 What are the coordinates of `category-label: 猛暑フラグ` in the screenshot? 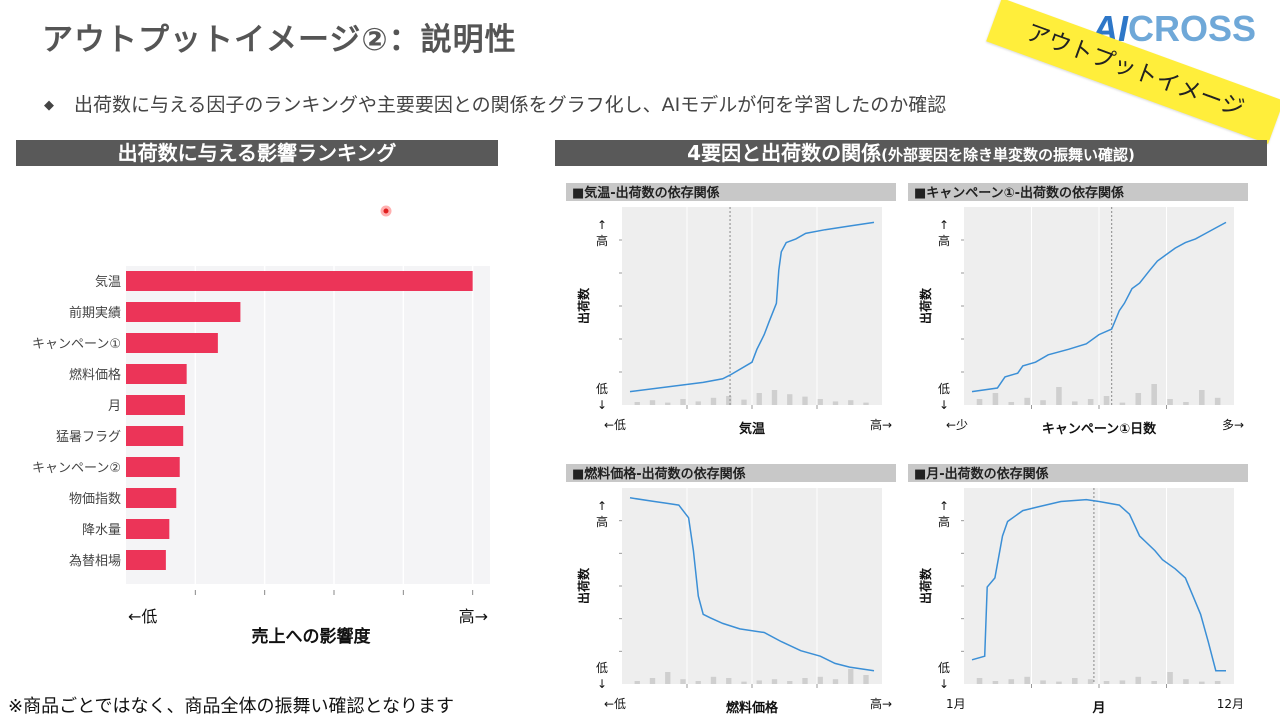 It's located at (88, 437).